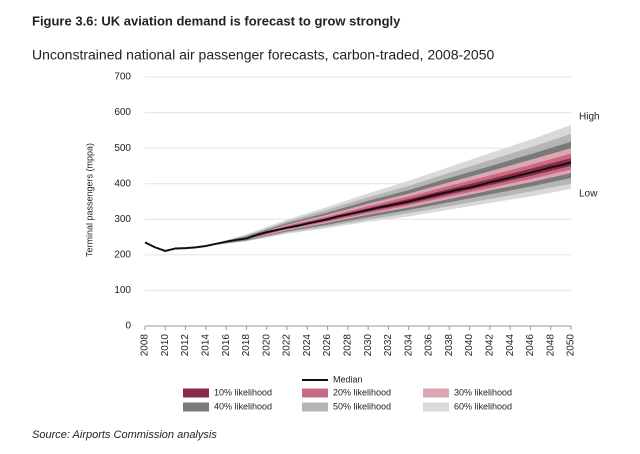 The height and width of the screenshot is (454, 640). I want to click on legend-label: 60% likelihood, so click(483, 406).